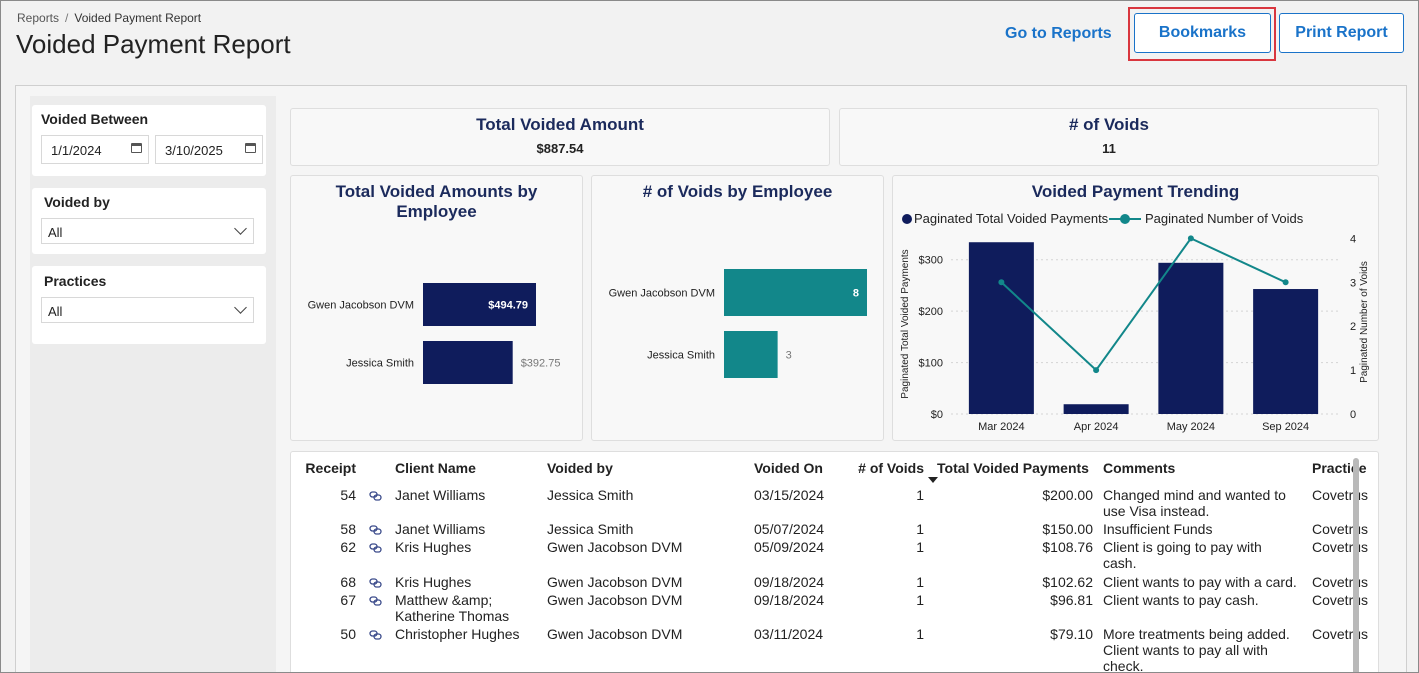  I want to click on practices-select: All, so click(147, 310).